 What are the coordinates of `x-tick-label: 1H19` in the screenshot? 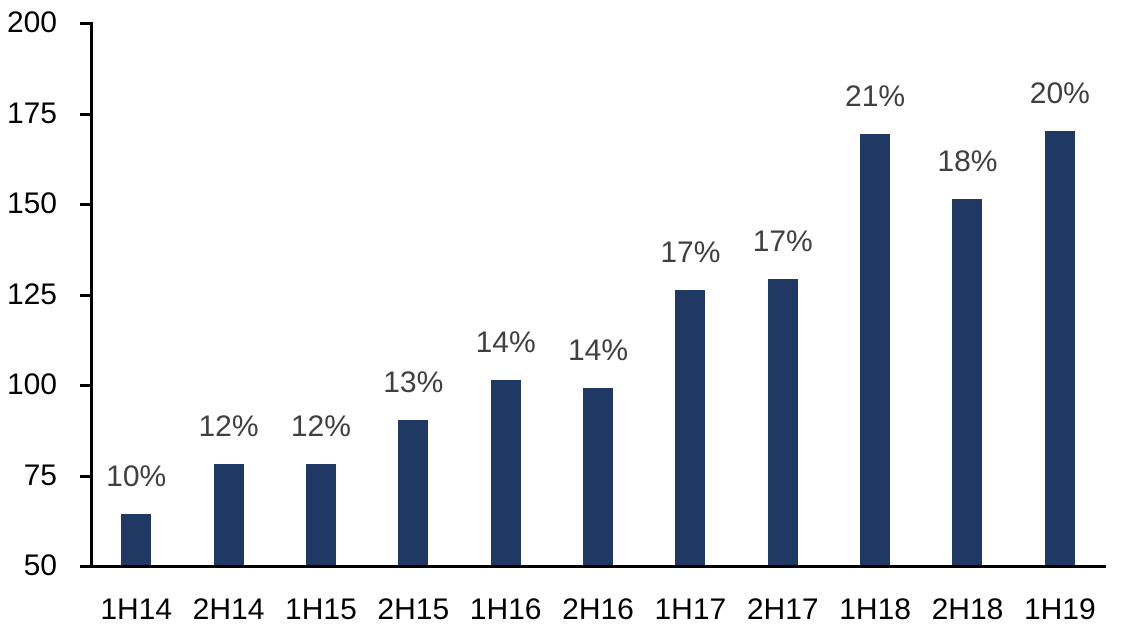 It's located at (1059, 609).